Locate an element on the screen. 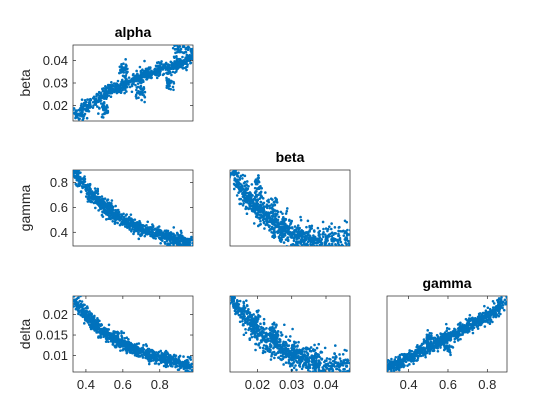 This screenshot has height=420, width=560. panel-beta-delta: 0.02 0.03 0.04 is located at coordinates (290, 339).